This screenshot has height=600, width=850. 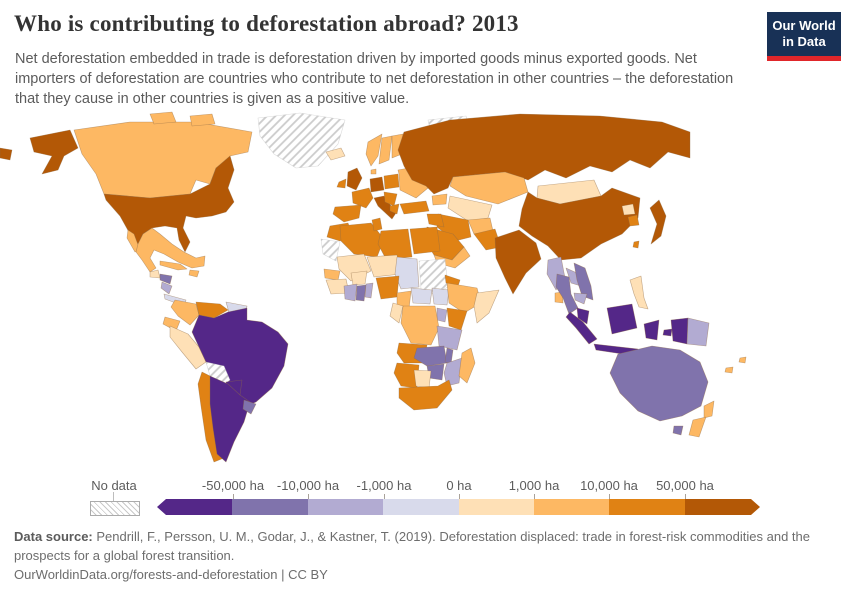 What do you see at coordinates (467, 365) in the screenshot?
I see `country-madagascar` at bounding box center [467, 365].